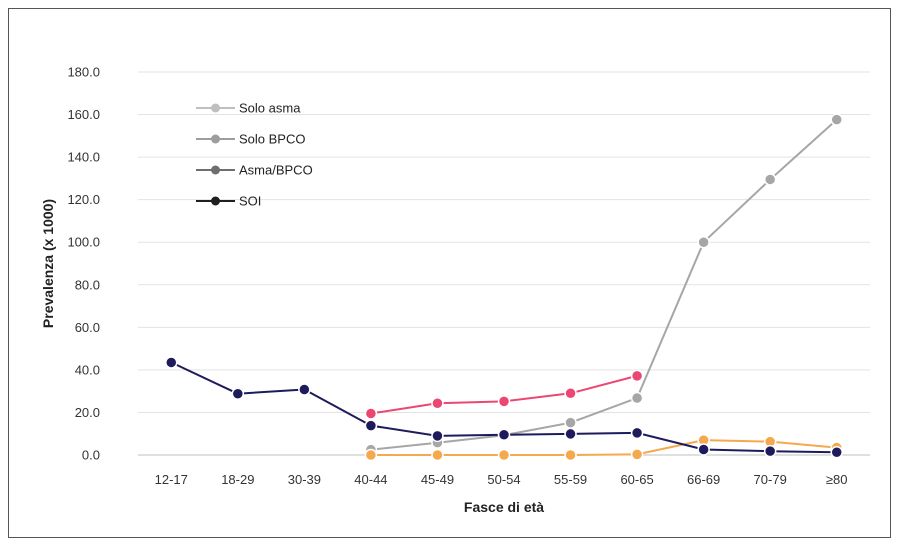  Describe the element at coordinates (83, 72) in the screenshot. I see `y-tick-label: 180.0` at that location.